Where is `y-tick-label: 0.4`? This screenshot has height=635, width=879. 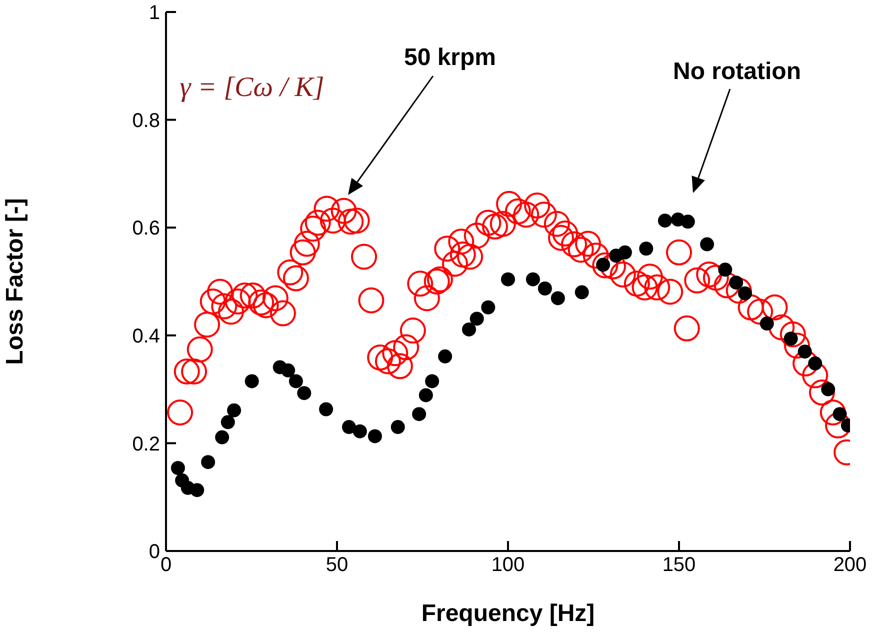 y-tick-label: 0.4 is located at coordinates (146, 337).